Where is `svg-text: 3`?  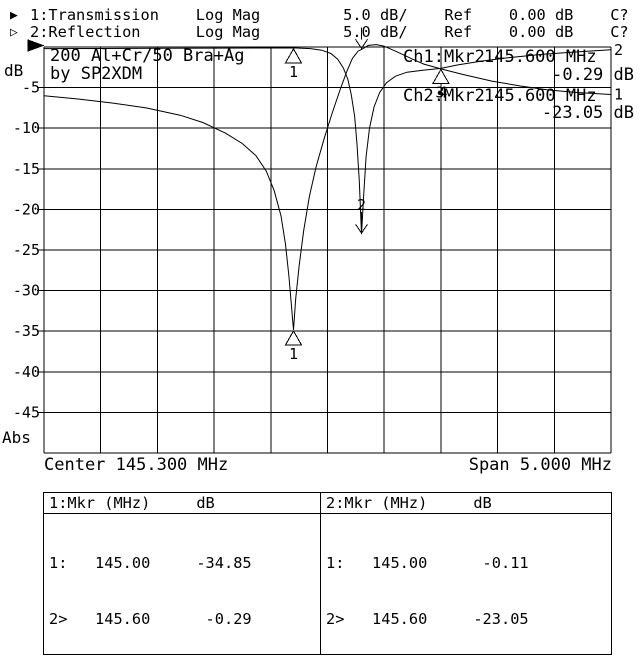 svg-text: 3 is located at coordinates (439, 92).